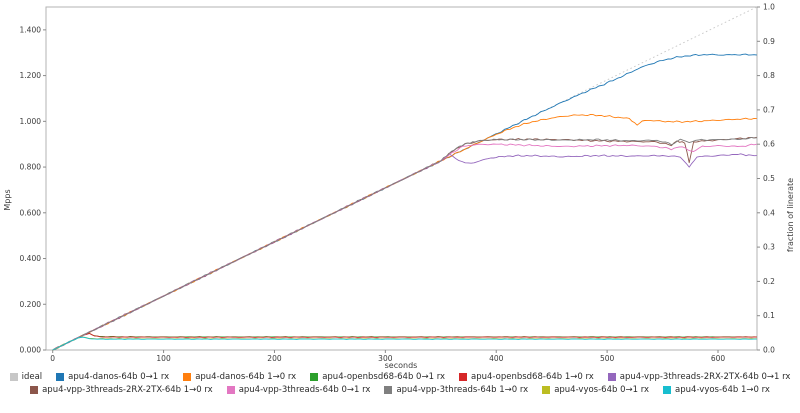 The image size is (800, 413). Describe the element at coordinates (119, 376) in the screenshot. I see `legend-label: apu4-danos-64b 0→1 rx` at that location.